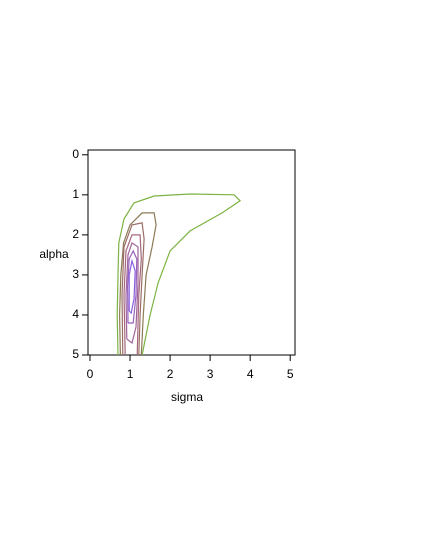 The image size is (425, 550). What do you see at coordinates (130, 374) in the screenshot?
I see `x-tick-label: 1` at bounding box center [130, 374].